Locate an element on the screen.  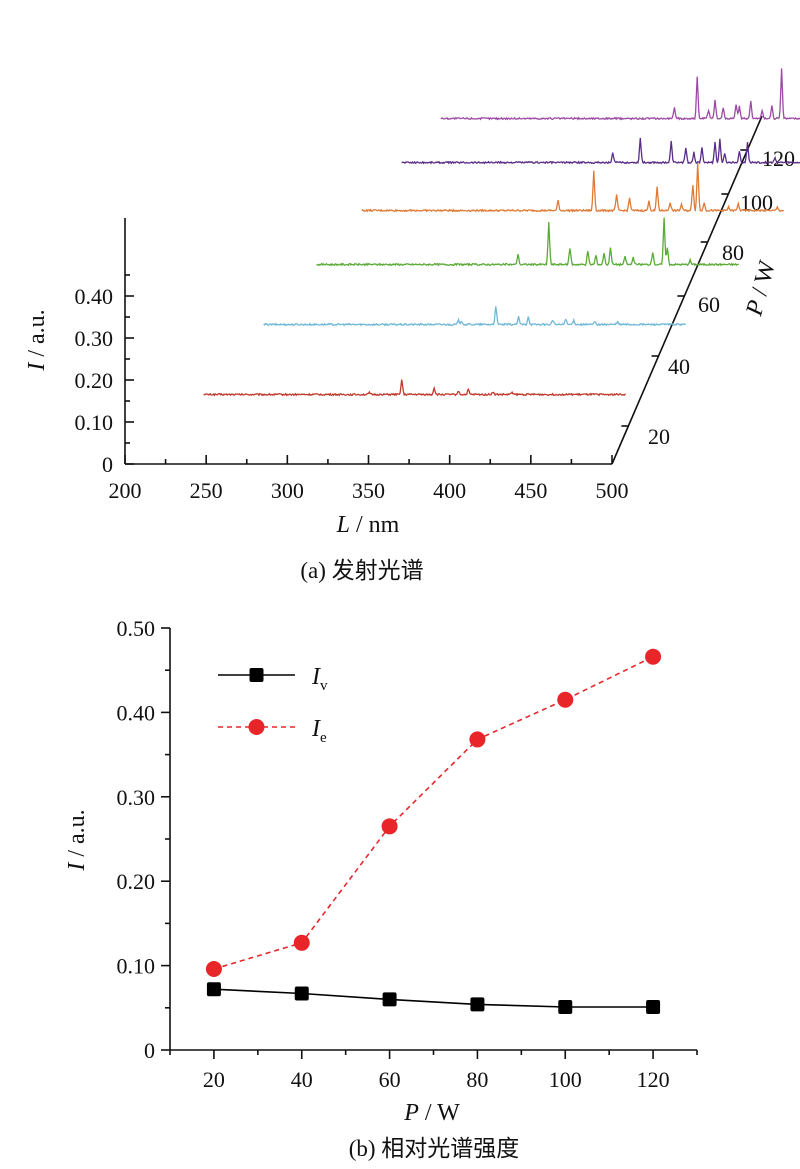
x-tick-label: 450 is located at coordinates (530, 490).